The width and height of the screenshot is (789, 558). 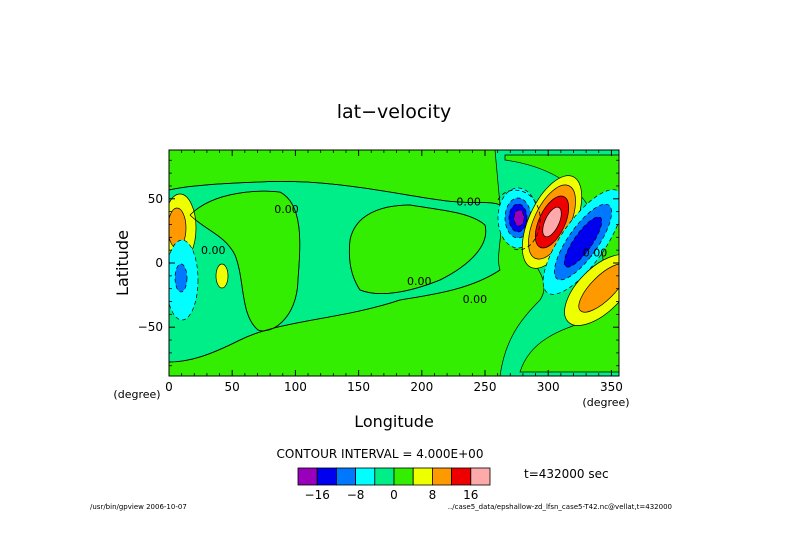 What do you see at coordinates (155, 199) in the screenshot?
I see `y-tick-label-0: 50` at bounding box center [155, 199].